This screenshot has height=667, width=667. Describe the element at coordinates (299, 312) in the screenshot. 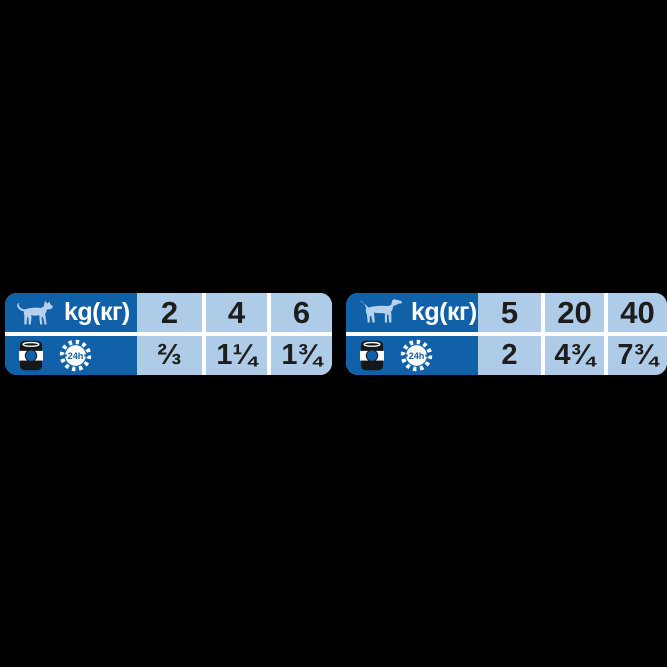

I see `cat-weight-col-3: 6` at that location.